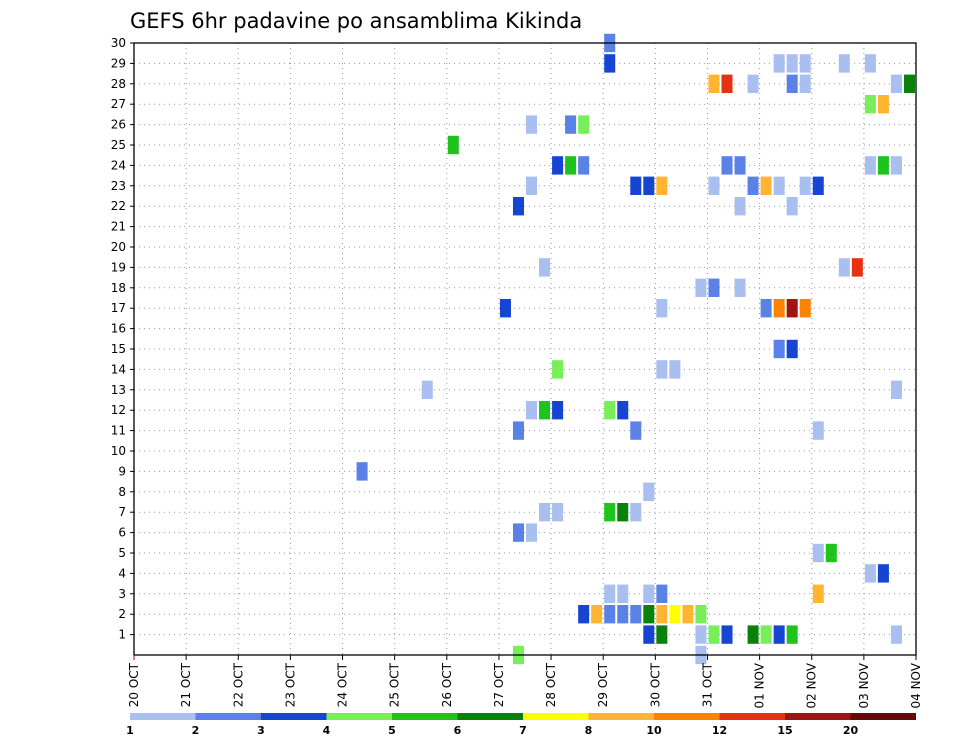 This screenshot has width=960, height=742. Describe the element at coordinates (118, 84) in the screenshot. I see `y-tick-label: 28` at that location.